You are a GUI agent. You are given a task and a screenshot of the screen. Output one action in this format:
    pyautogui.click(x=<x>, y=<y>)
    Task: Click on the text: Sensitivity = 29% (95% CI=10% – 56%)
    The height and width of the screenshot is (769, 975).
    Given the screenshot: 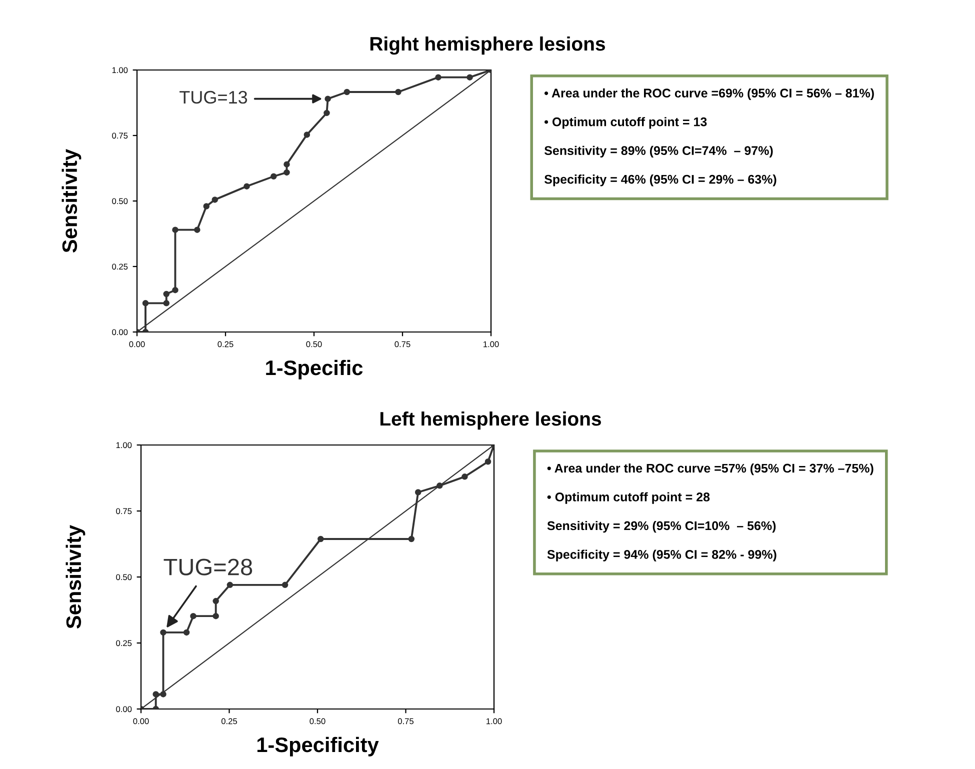 What is the action you would take?
    pyautogui.click(x=661, y=526)
    